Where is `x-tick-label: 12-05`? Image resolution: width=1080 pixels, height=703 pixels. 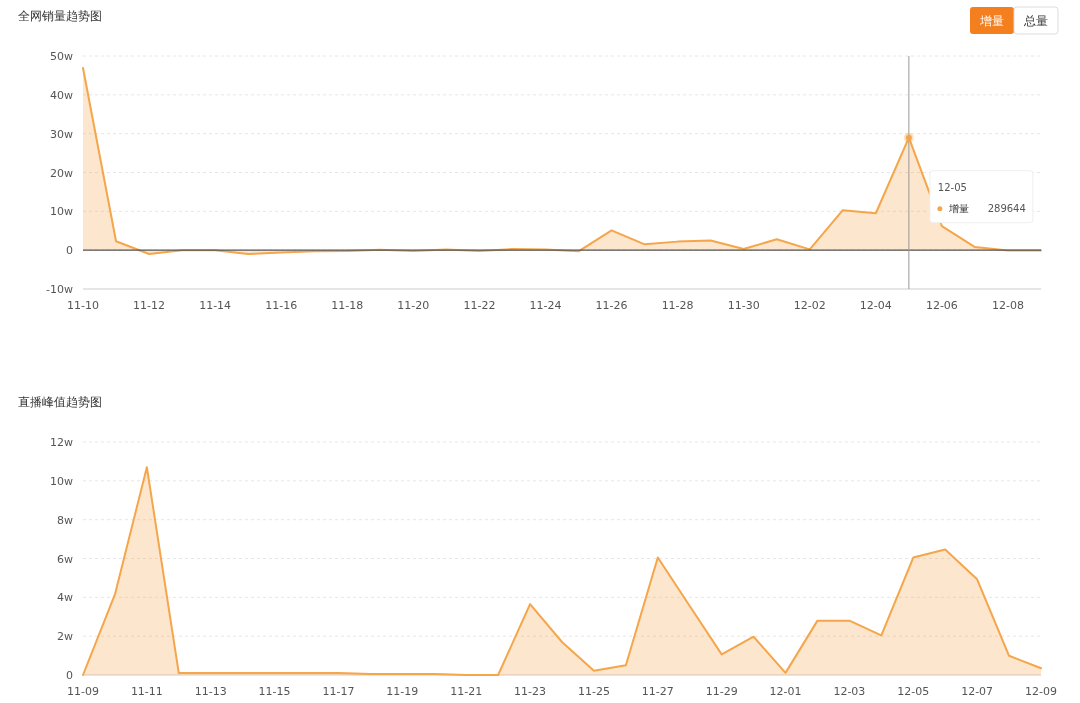
x-tick-label: 12-05 is located at coordinates (913, 691).